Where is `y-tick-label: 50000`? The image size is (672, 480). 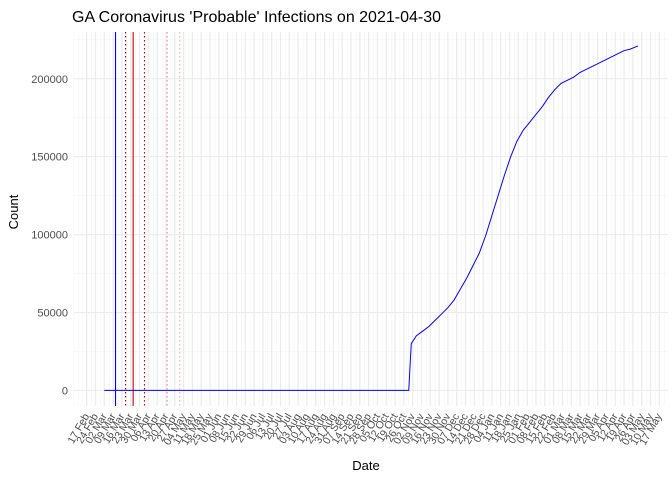 y-tick-label: 50000 is located at coordinates (52, 314).